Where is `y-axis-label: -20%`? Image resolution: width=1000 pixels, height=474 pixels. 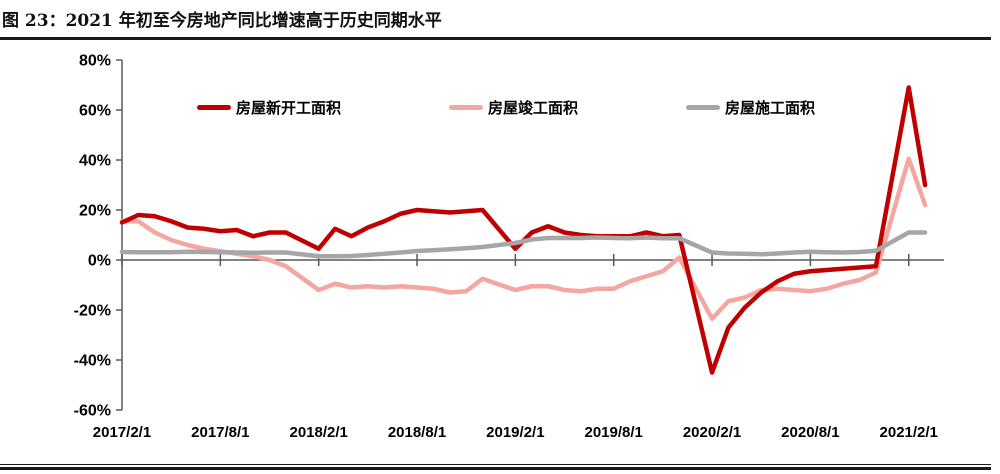
y-axis-label: -20% is located at coordinates (92, 311).